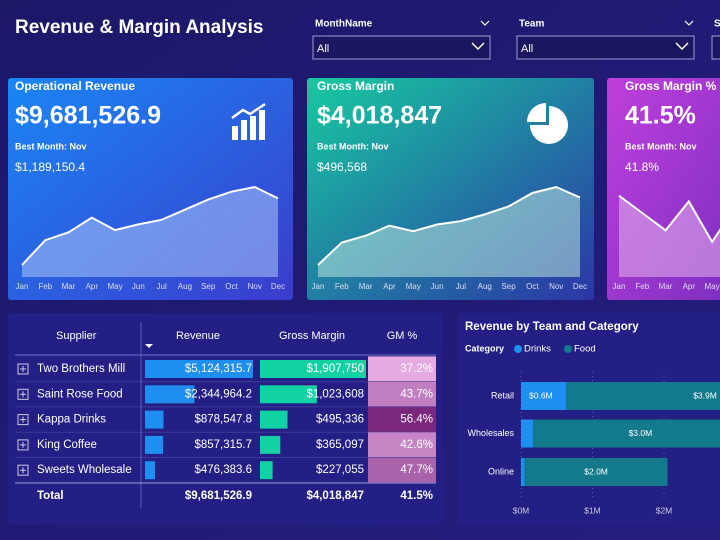 This screenshot has width=720, height=540. I want to click on card-value: 41.5%, so click(660, 116).